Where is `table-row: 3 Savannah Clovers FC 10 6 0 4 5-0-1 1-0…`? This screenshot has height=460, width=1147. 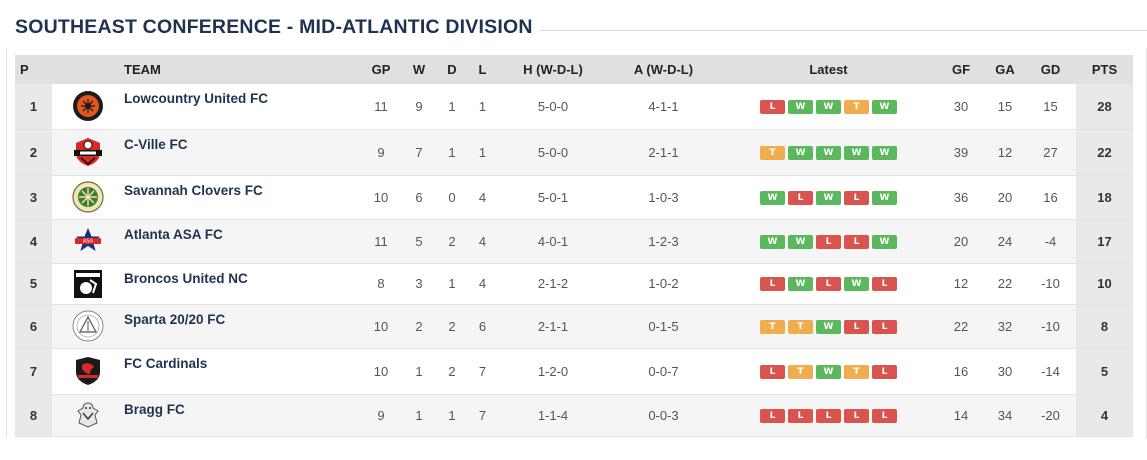 table-row: 3 Savannah Clovers FC 10 6 0 4 5-0-1 1-0… is located at coordinates (574, 197).